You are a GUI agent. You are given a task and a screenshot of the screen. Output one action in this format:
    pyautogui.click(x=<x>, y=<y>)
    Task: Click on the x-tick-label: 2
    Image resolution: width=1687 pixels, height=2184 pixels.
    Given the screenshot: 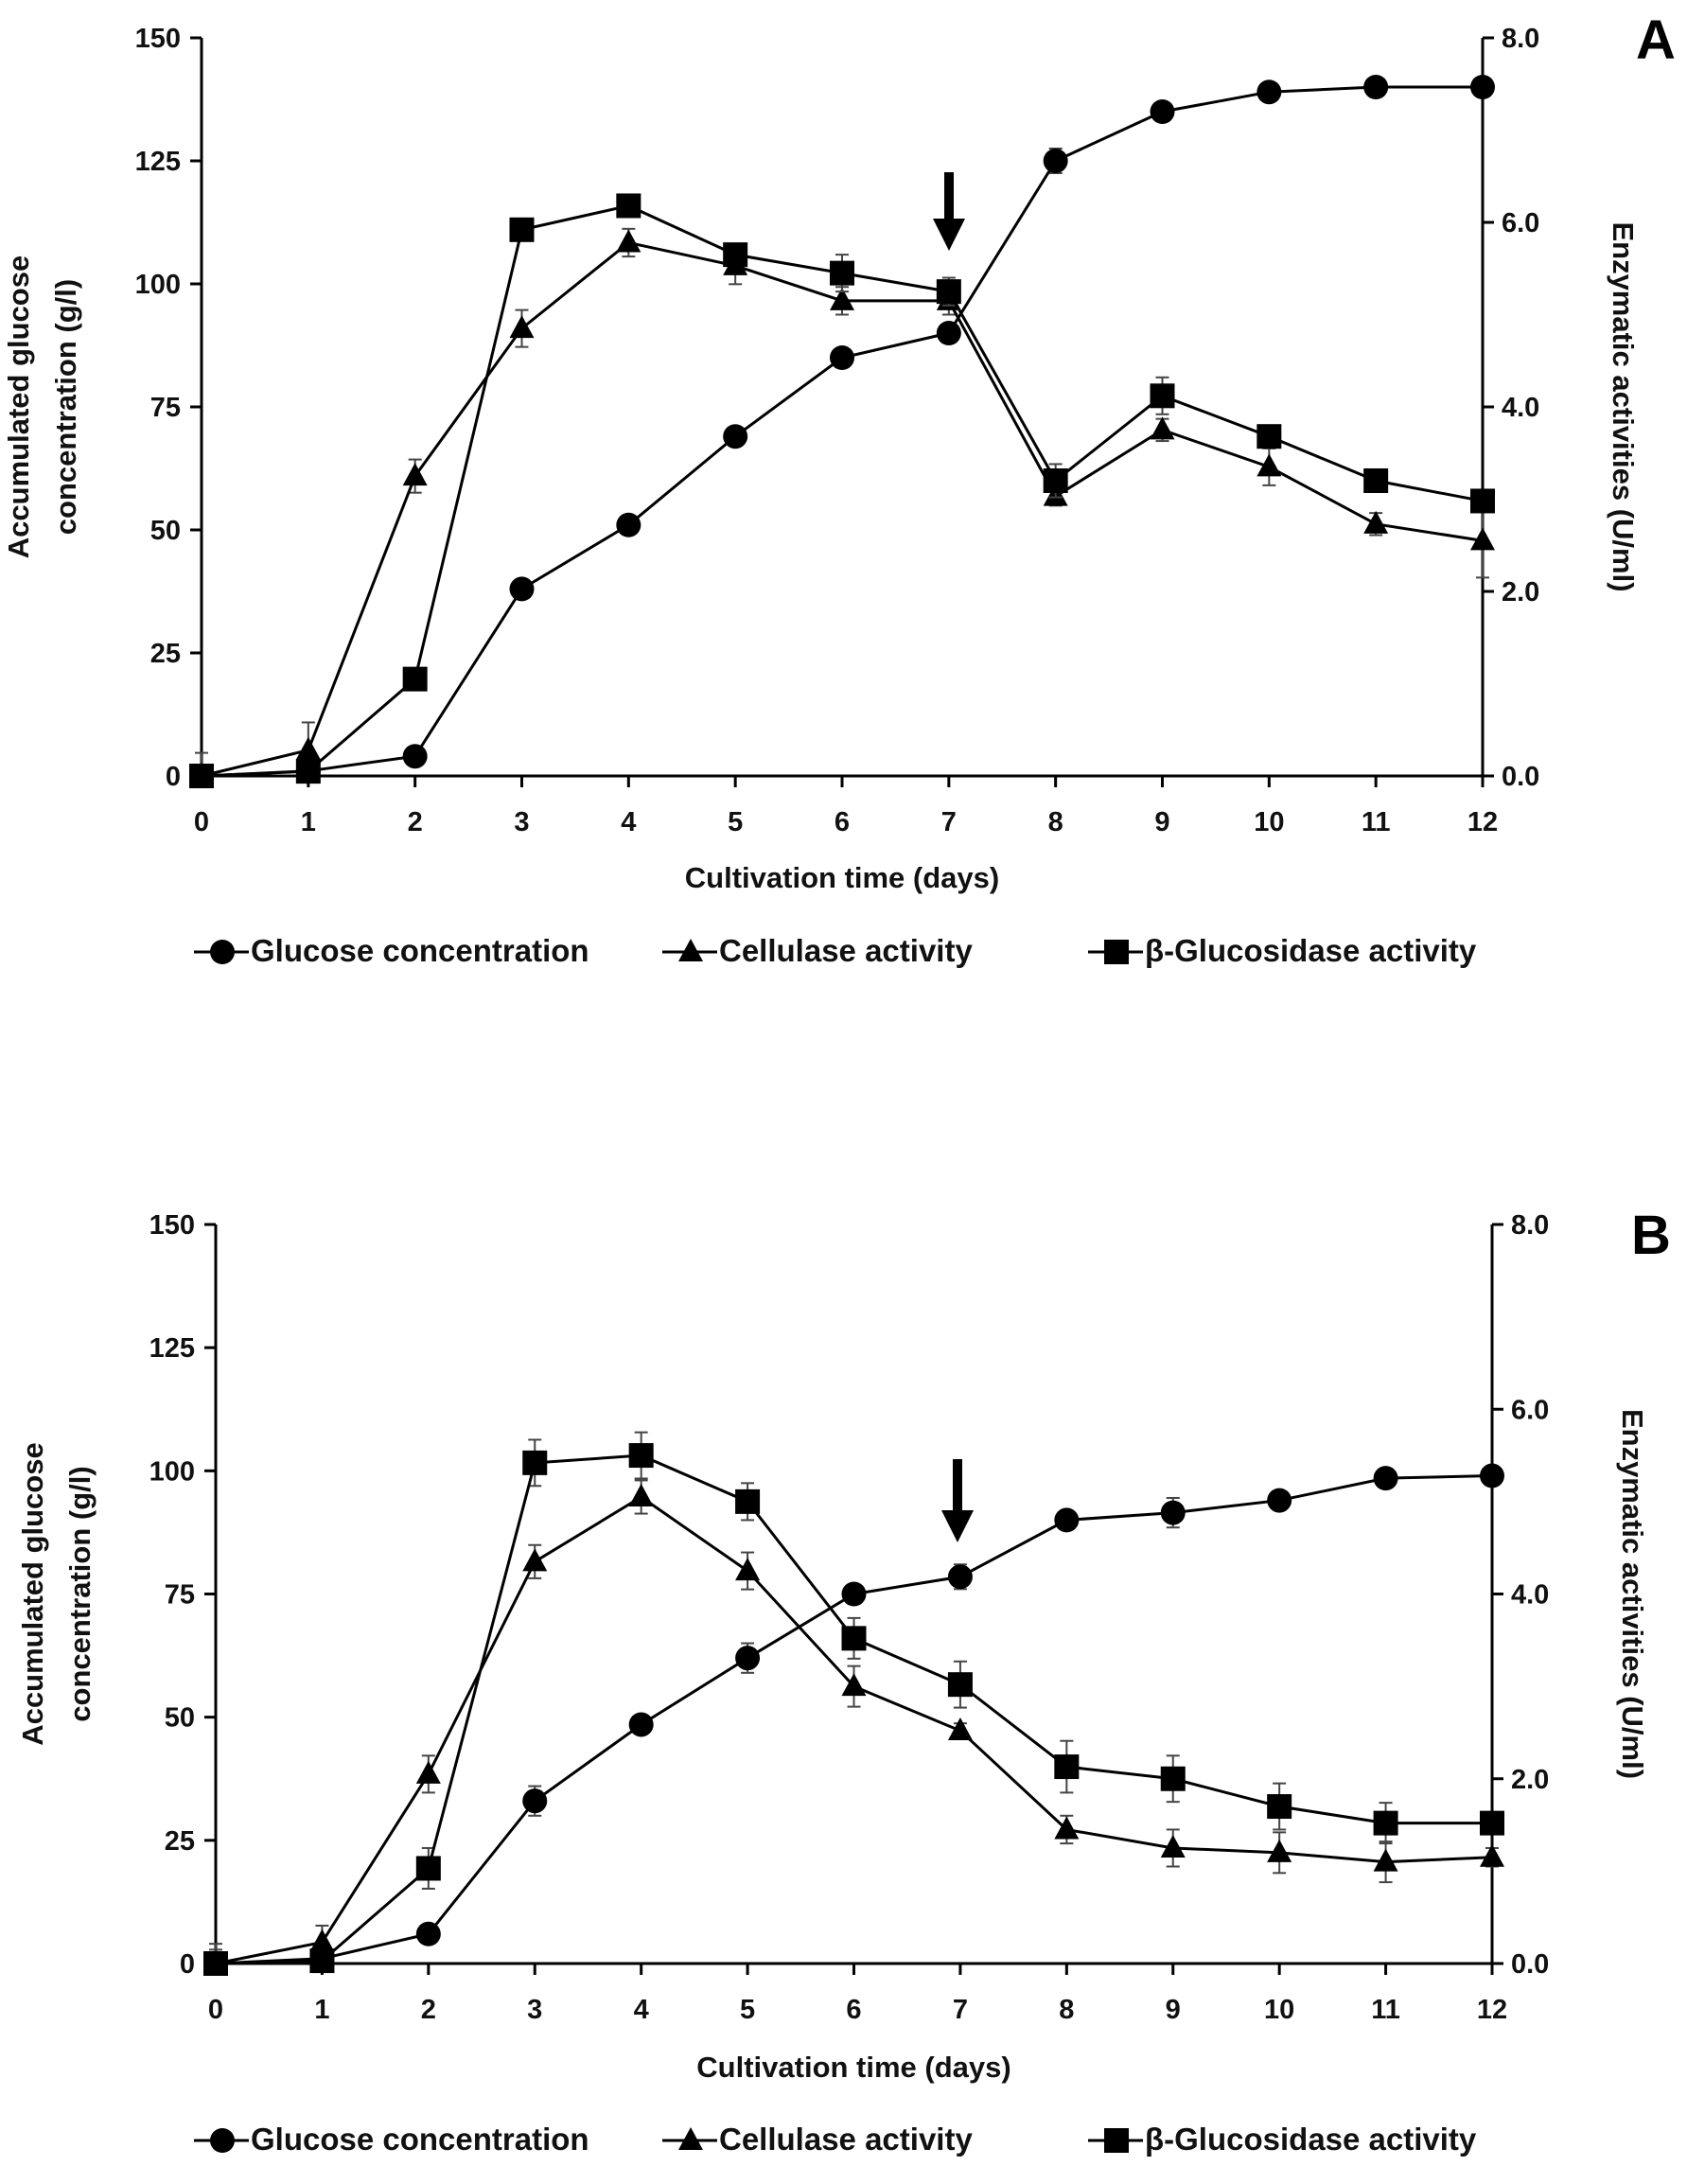 What is the action you would take?
    pyautogui.click(x=416, y=822)
    